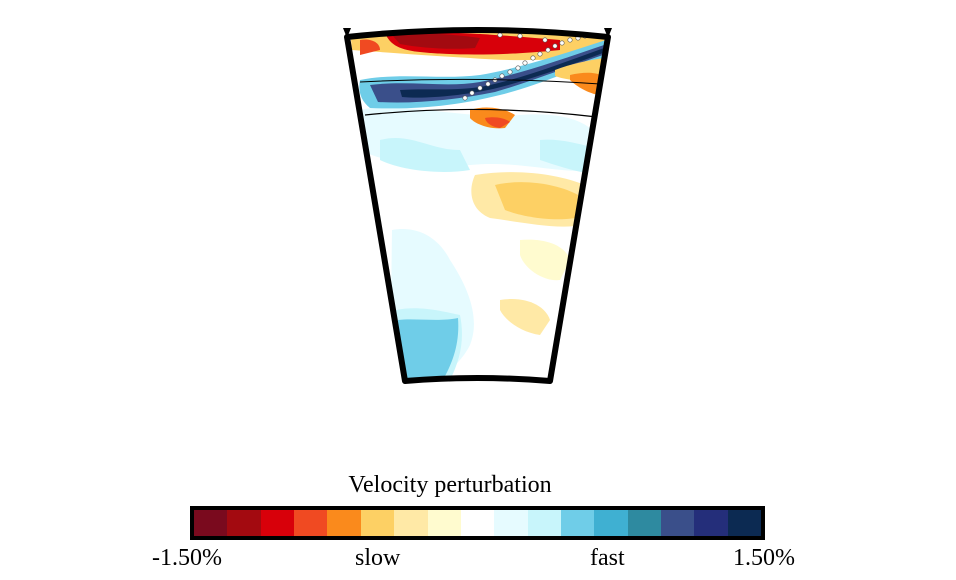 Image resolution: width=956 pixels, height=580 pixels. Describe the element at coordinates (607, 558) in the screenshot. I see `colorbar-fast-label: fast` at that location.